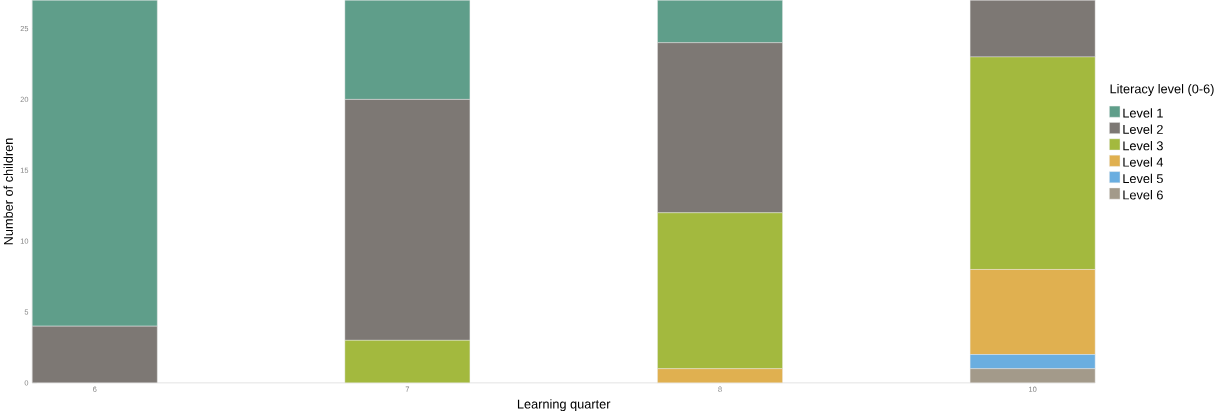 This screenshot has width=1218, height=415. What do you see at coordinates (1143, 162) in the screenshot?
I see `legend-label: Level 4` at bounding box center [1143, 162].